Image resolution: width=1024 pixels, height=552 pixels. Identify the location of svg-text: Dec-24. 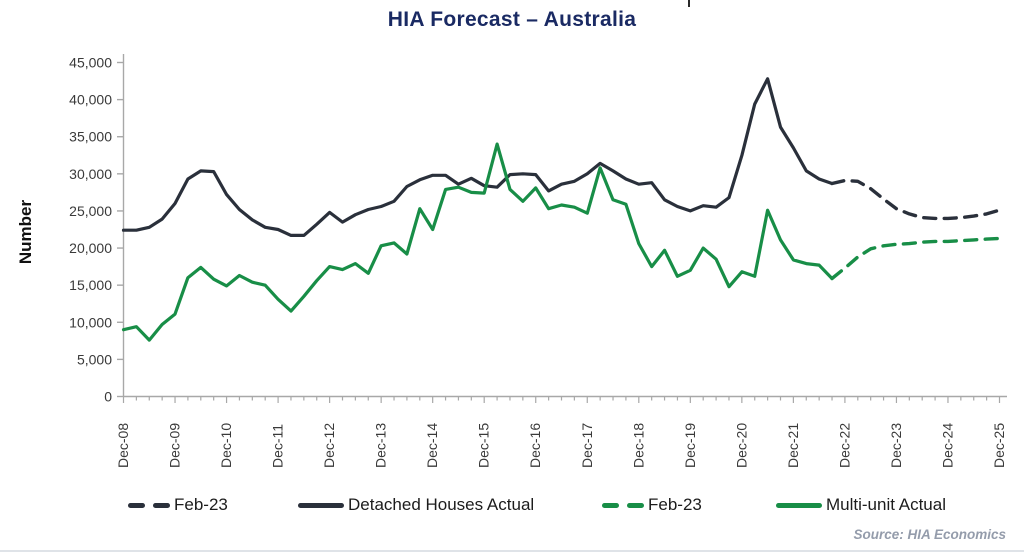
(947, 445).